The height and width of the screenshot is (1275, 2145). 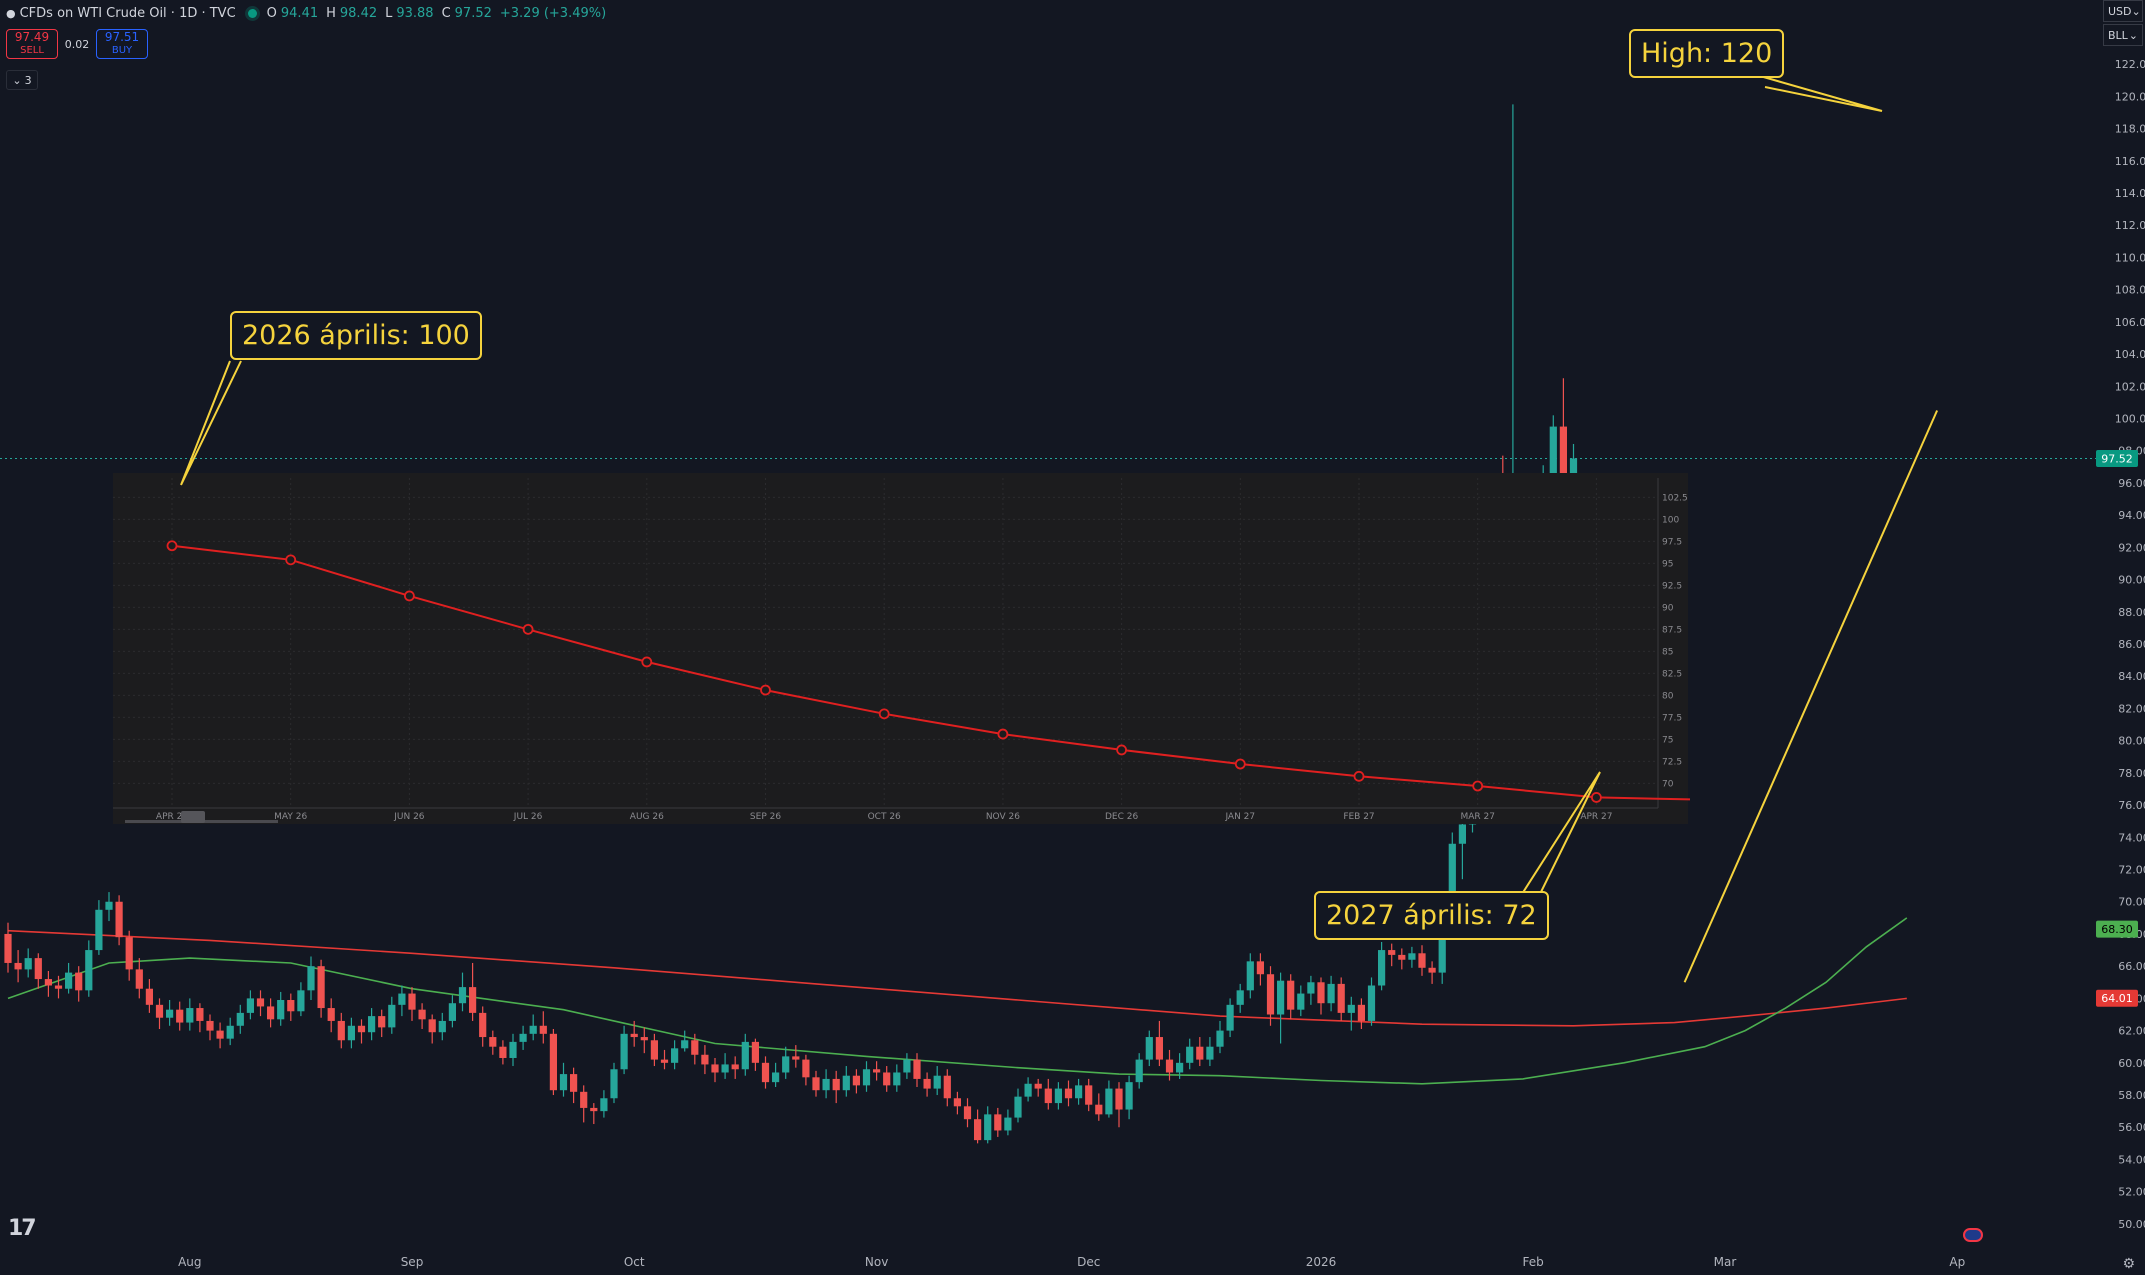 I want to click on price-tick-label: 92.00, so click(x=2131, y=547).